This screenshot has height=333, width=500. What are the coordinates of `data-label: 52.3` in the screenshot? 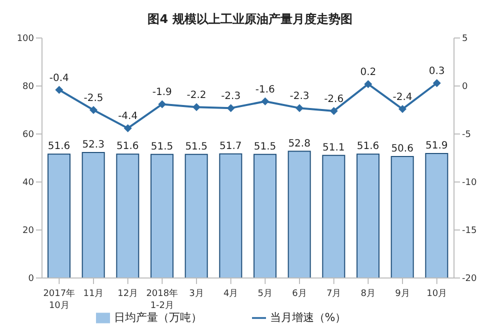 It's located at (93, 144).